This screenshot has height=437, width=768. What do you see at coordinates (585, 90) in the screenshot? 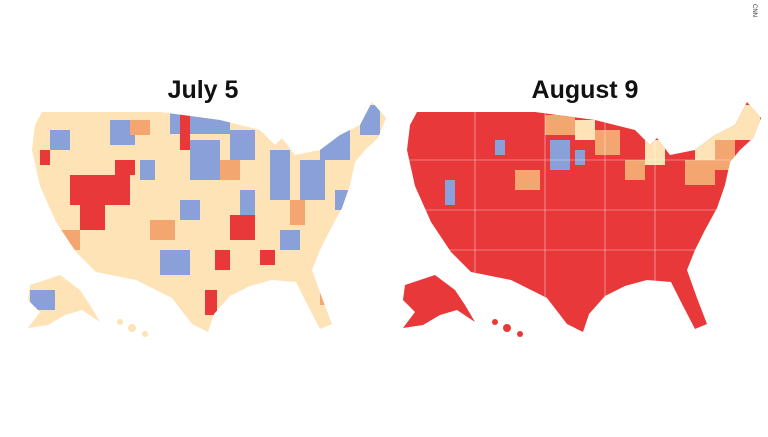
I see `map-title: August 9` at bounding box center [585, 90].